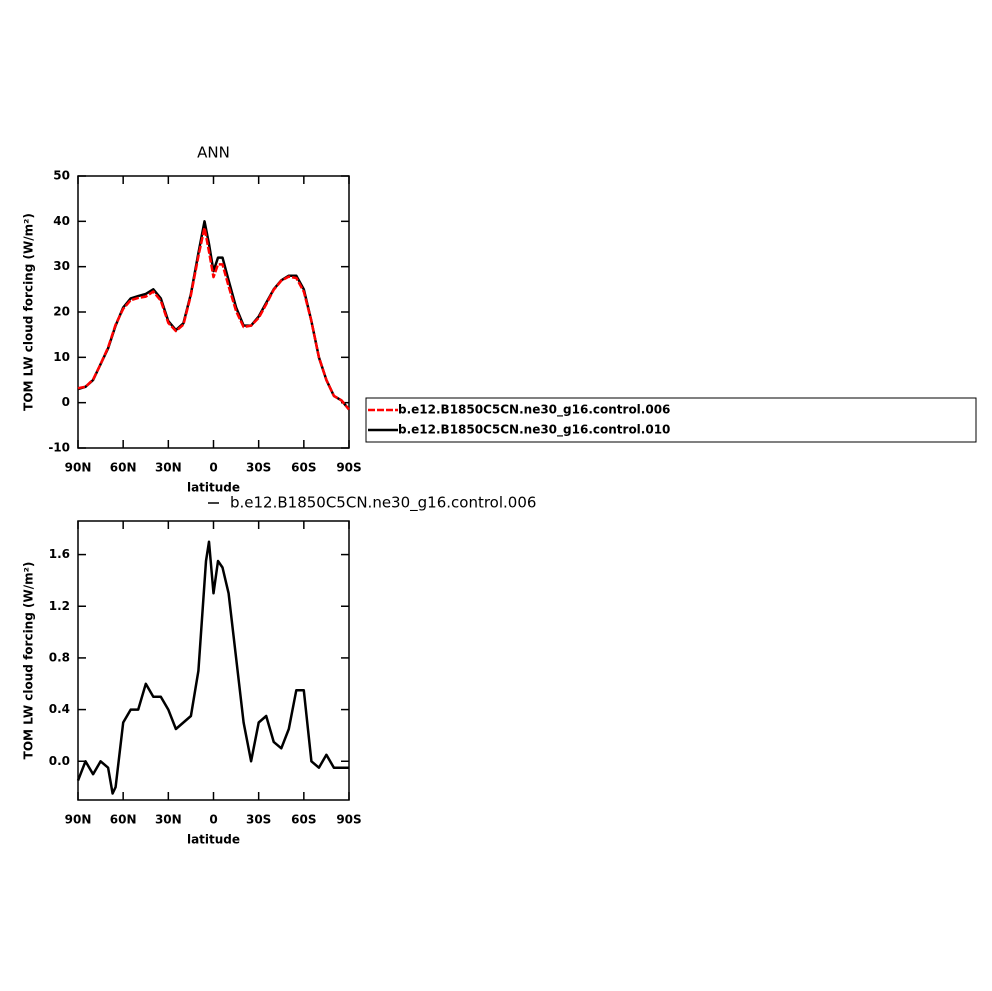 The height and width of the screenshot is (991, 992). Describe the element at coordinates (59, 657) in the screenshot. I see `y-tick-label: 0.8` at that location.